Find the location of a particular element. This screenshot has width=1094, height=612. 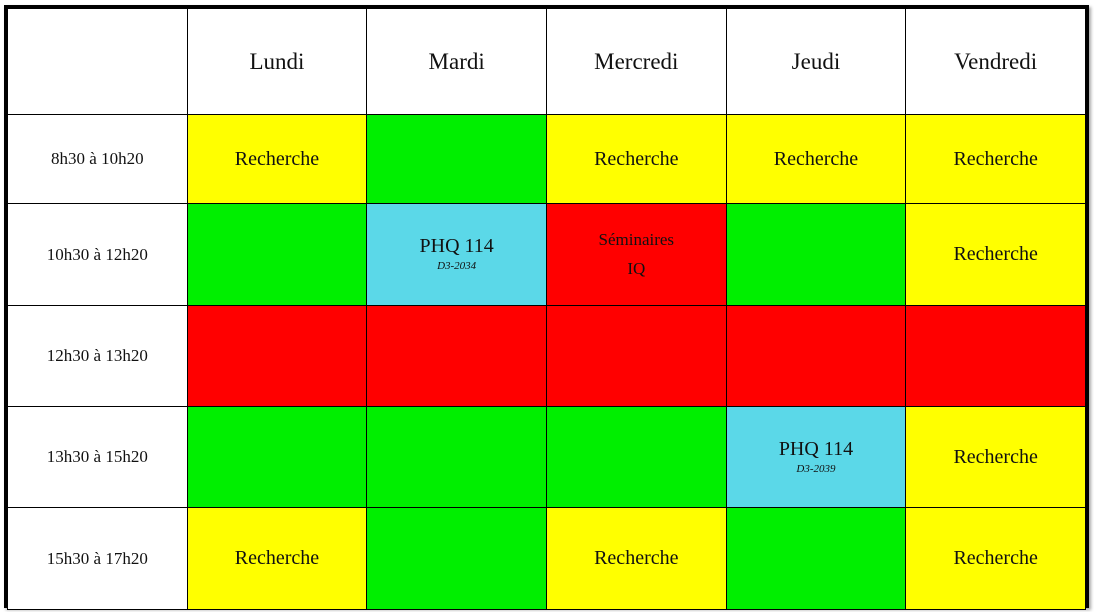

day-header-lundi: Lundi is located at coordinates (277, 61).